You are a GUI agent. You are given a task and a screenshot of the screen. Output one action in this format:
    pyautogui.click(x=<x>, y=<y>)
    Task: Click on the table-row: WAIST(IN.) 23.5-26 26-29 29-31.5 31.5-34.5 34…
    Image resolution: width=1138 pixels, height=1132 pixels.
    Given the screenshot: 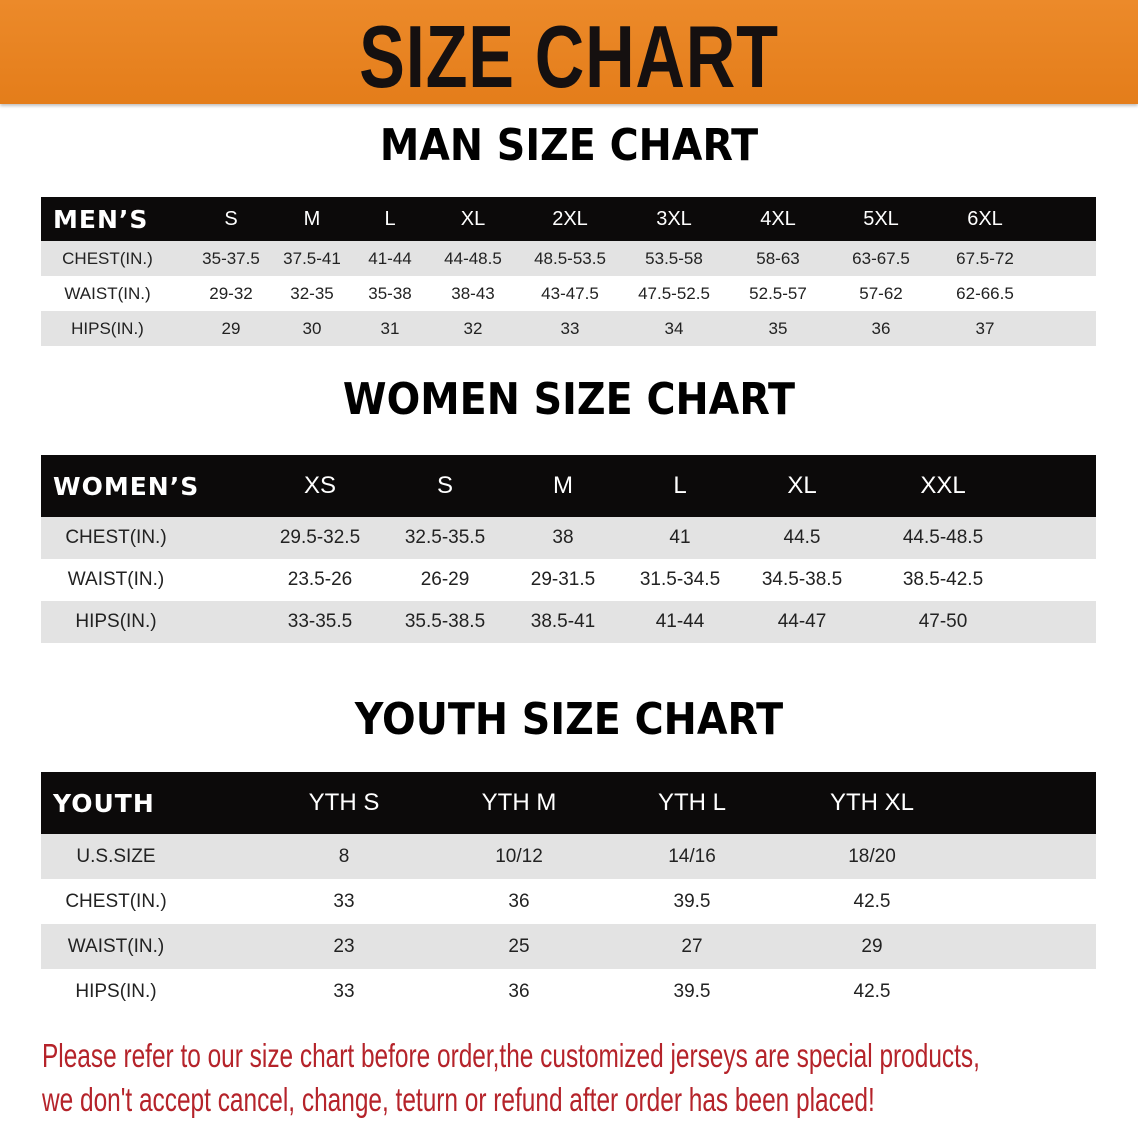 What is the action you would take?
    pyautogui.click(x=568, y=580)
    